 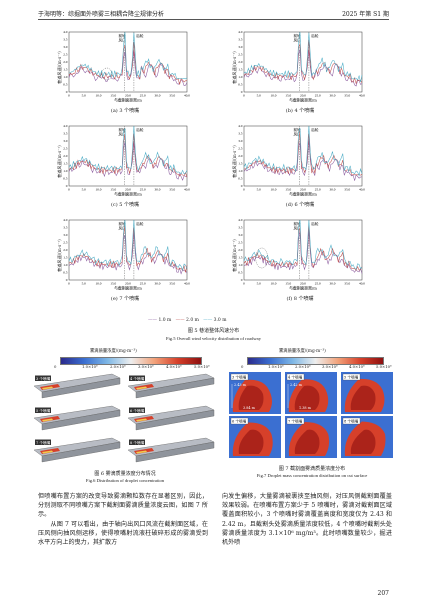 I want to click on x-axis-label: 与截割面距离/m, so click(x=303, y=100).